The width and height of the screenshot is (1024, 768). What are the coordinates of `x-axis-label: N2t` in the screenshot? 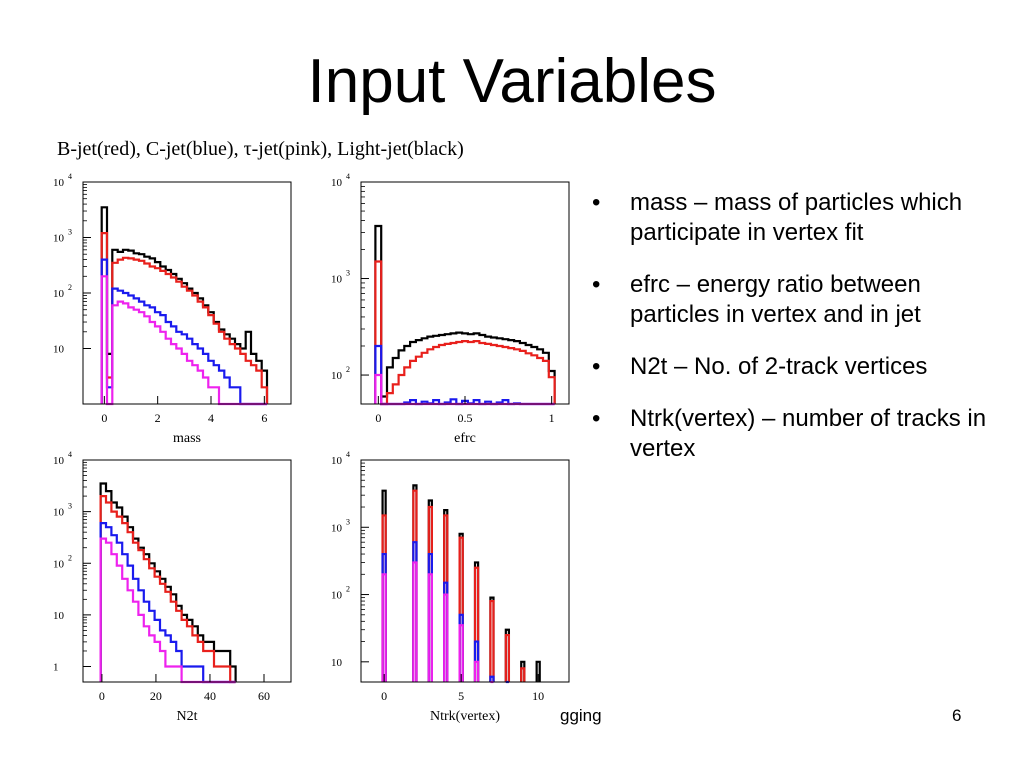 It's located at (187, 716).